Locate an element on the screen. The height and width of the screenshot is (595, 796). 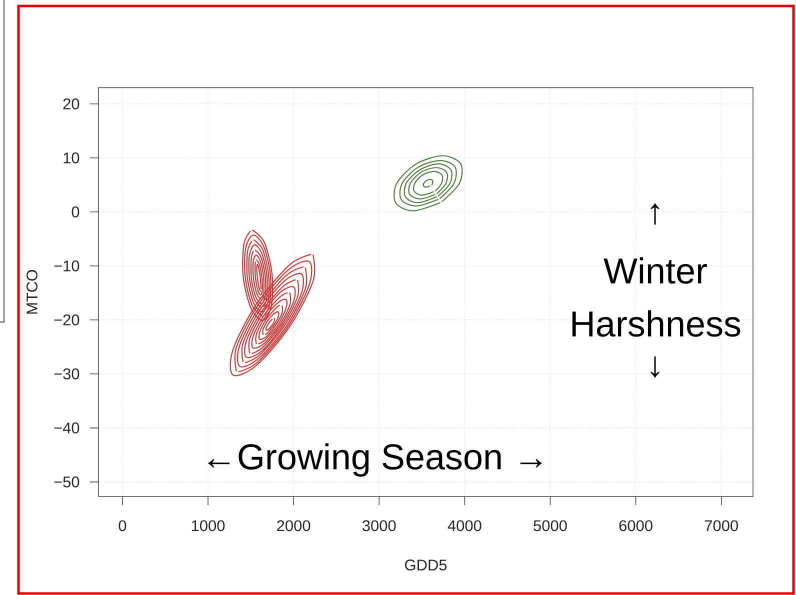
annotation: Winter Harshness is located at coordinates (656, 297).